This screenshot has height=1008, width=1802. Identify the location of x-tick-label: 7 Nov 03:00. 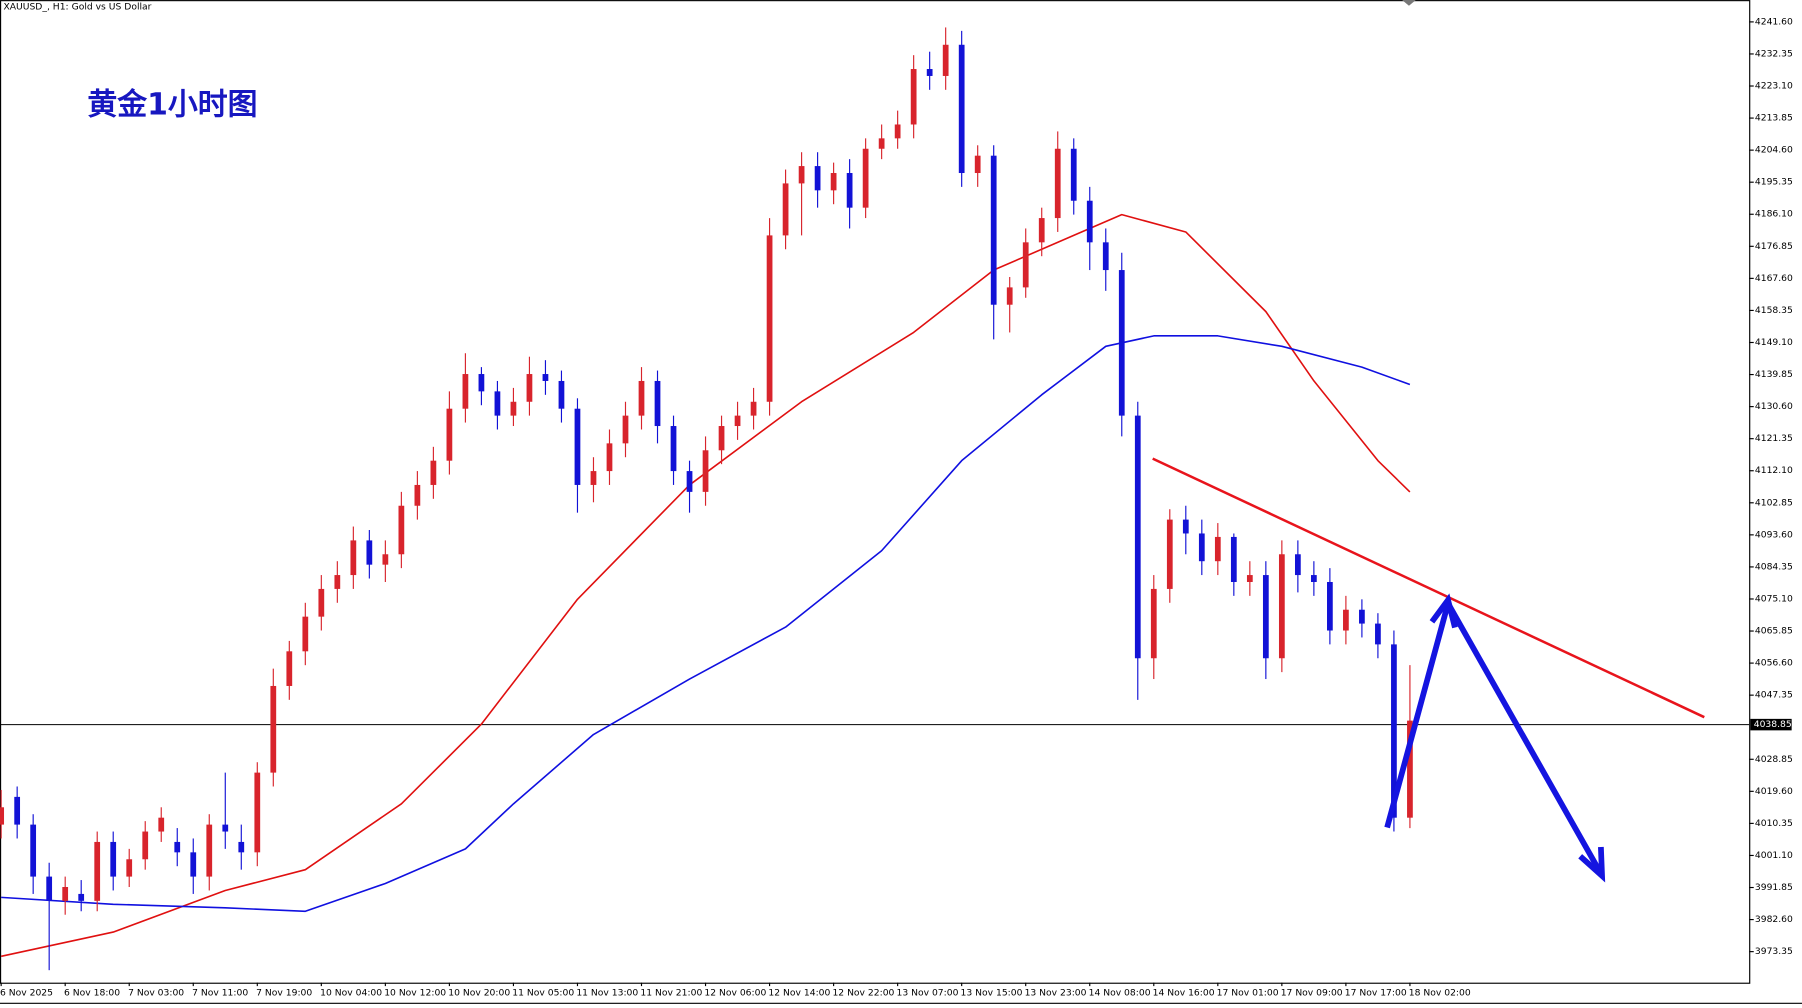
(156, 992).